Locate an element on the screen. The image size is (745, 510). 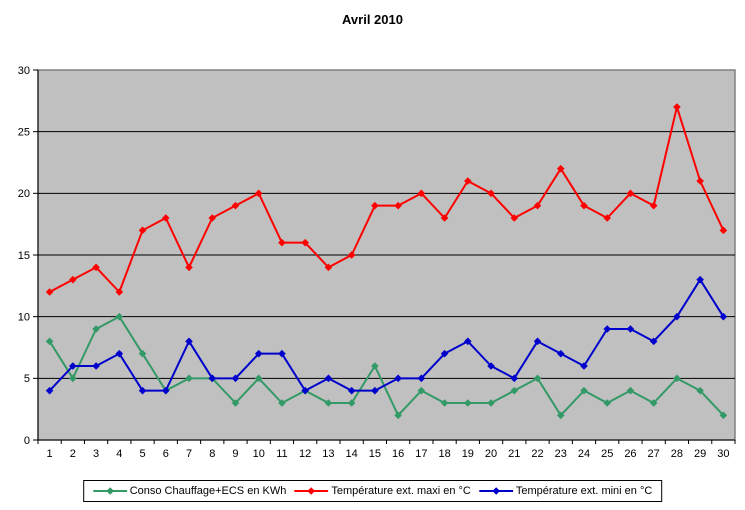
x-tick-label: 20 is located at coordinates (491, 454).